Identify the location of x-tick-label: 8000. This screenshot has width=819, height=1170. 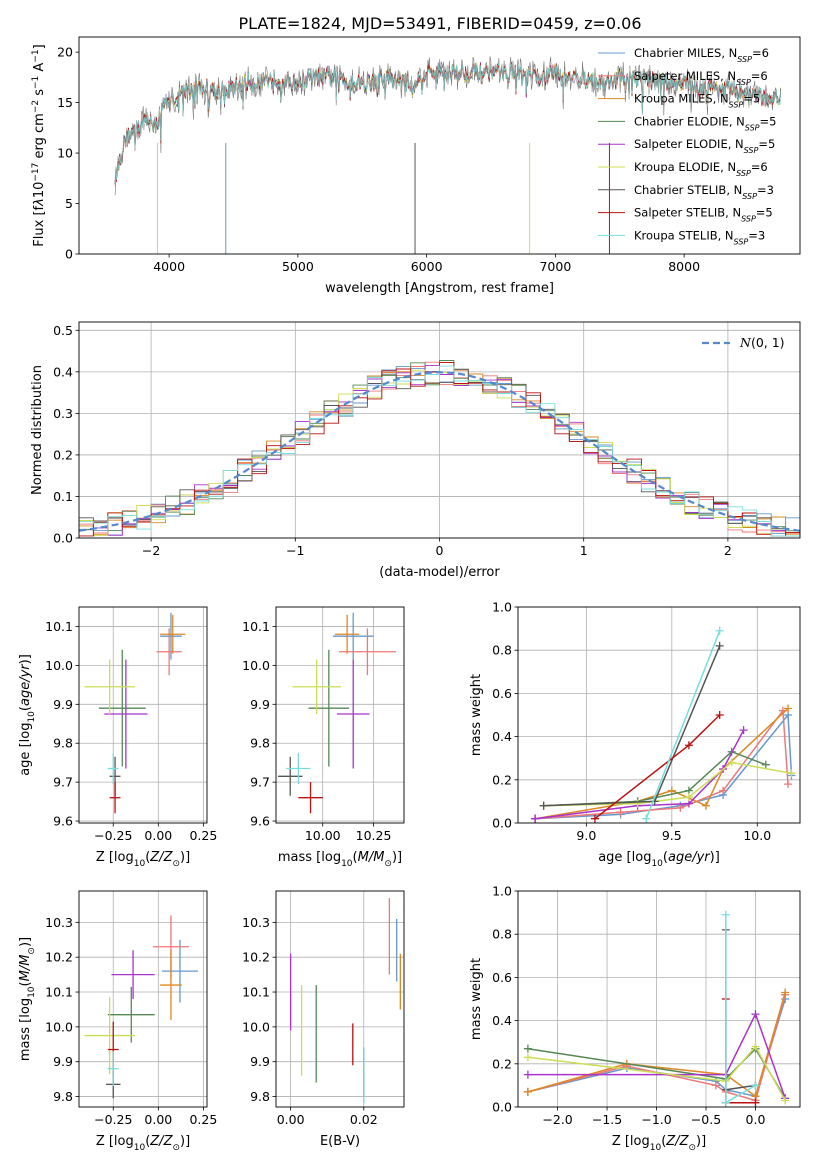
(684, 266).